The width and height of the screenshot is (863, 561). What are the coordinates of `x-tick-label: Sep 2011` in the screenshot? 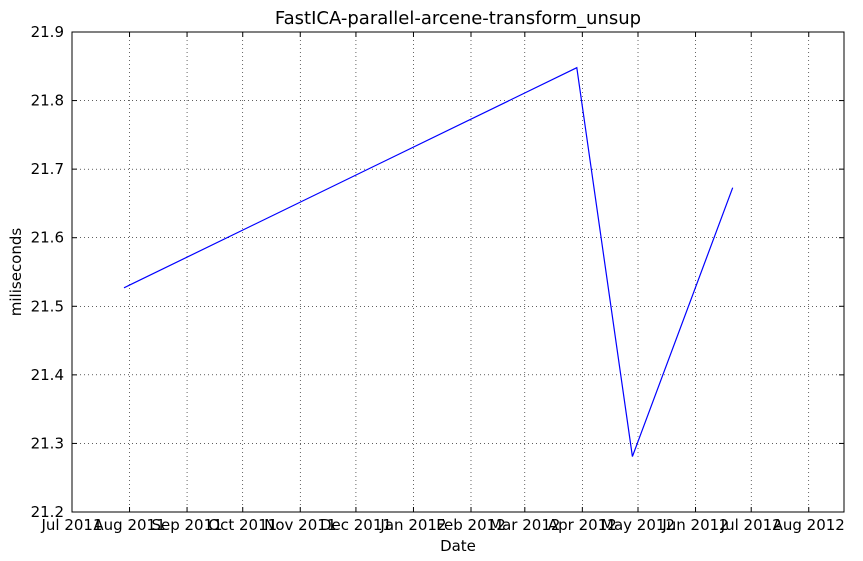 It's located at (186, 525).